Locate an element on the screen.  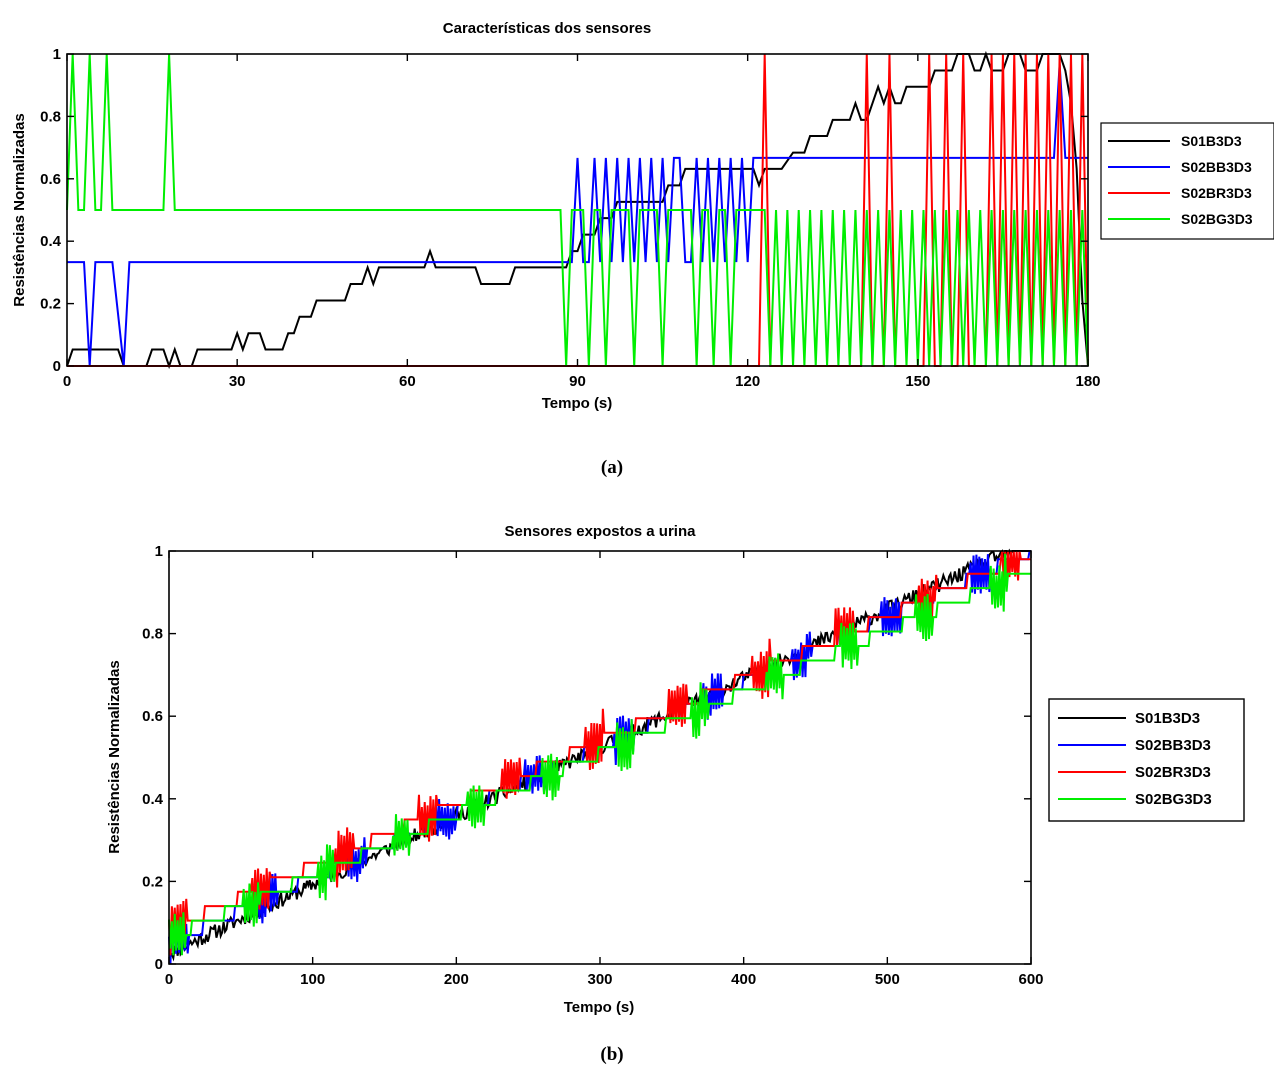
chart-a-legend: S01B3D3 S02BB3D3 S02BR3D3 S02BG3D3 is located at coordinates (1187, 181).